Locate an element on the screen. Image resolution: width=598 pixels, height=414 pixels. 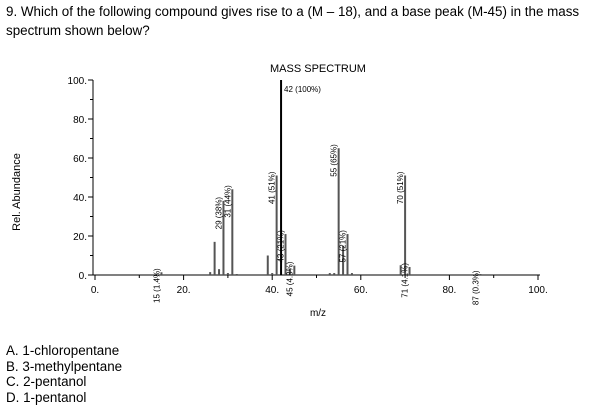
peak-label: 45 (4.8%) is located at coordinates (289, 278).